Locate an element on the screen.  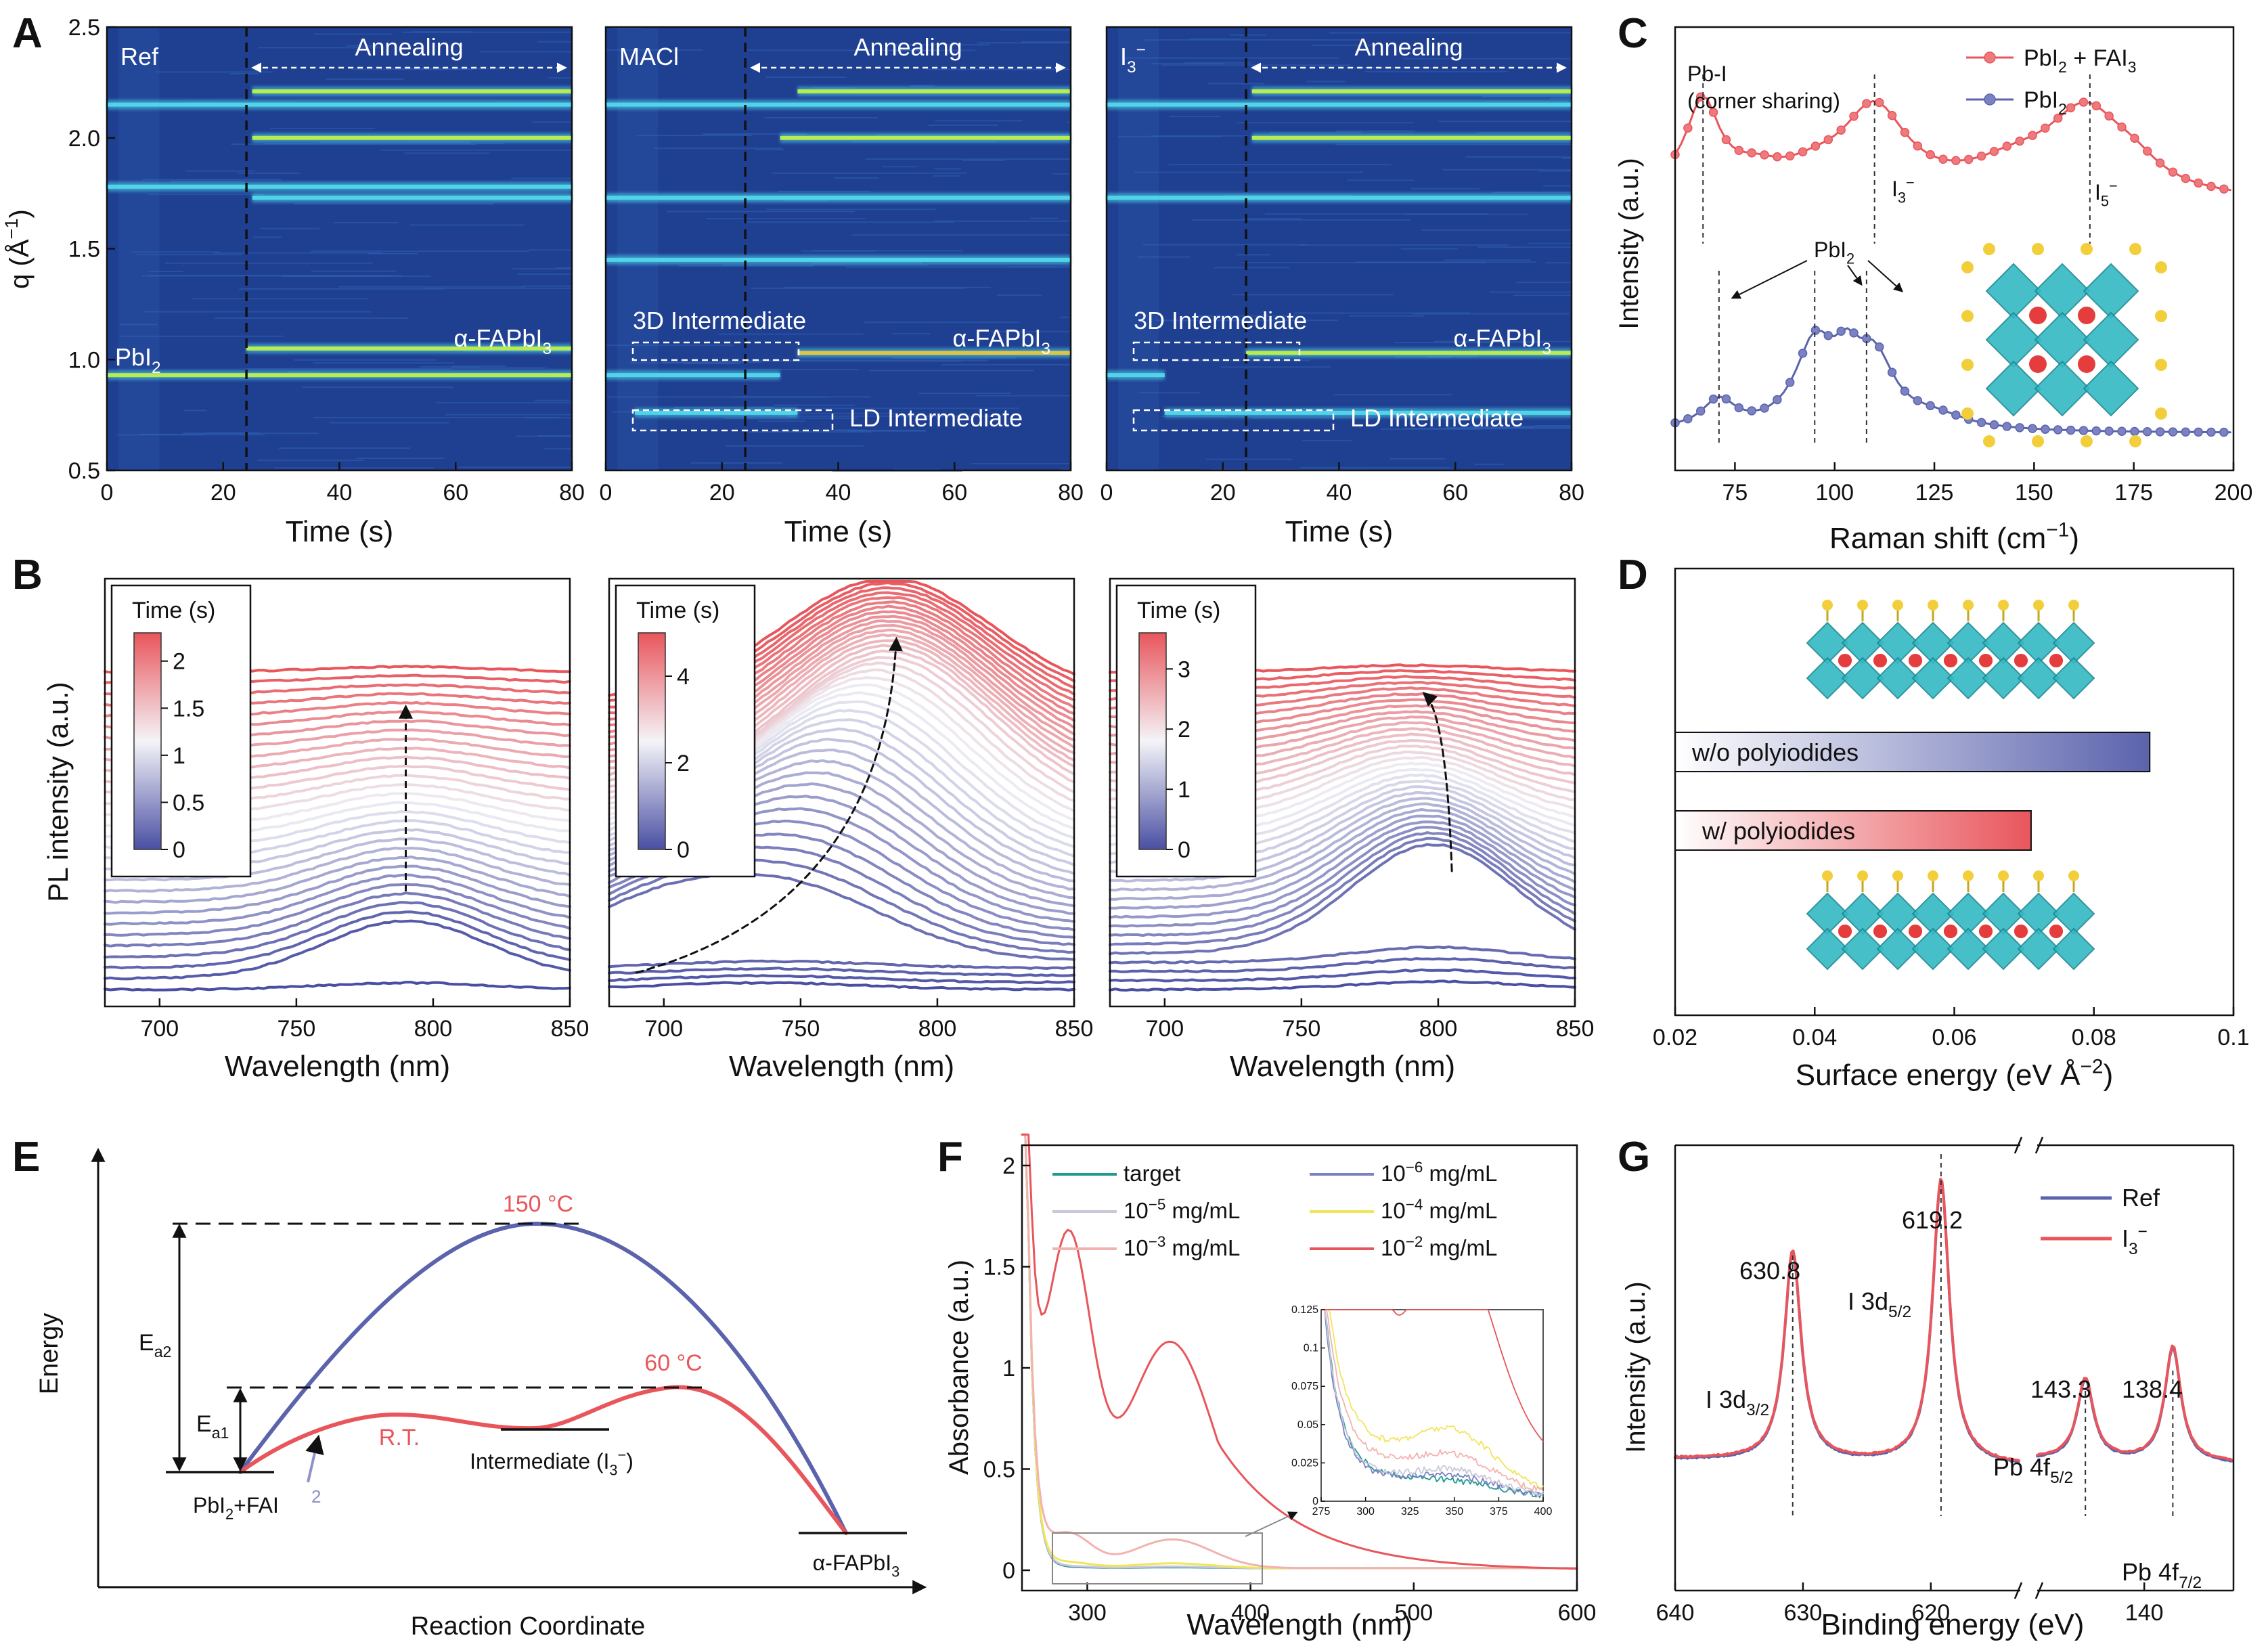
g-peak-value: 619.2 is located at coordinates (1932, 1220).